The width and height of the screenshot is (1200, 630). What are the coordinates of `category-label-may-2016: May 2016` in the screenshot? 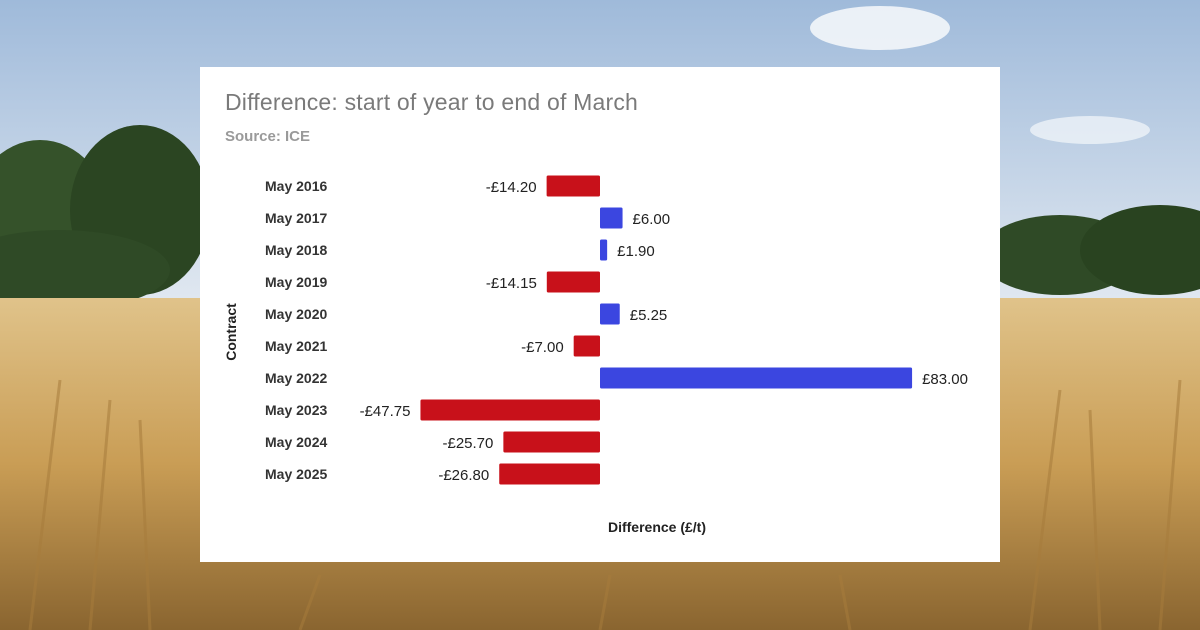 It's located at (296, 186).